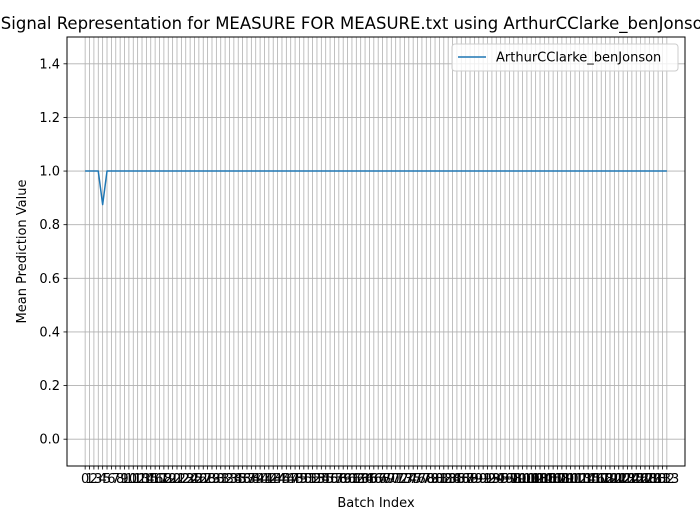 This screenshot has width=700, height=525. What do you see at coordinates (636, 479) in the screenshot?
I see `x-tick-label: 126` at bounding box center [636, 479].